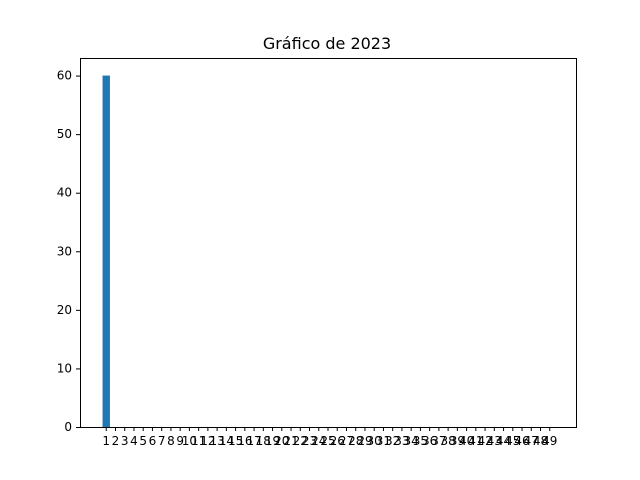 The width and height of the screenshot is (640, 480). What do you see at coordinates (512, 441) in the screenshot?
I see `x-tick-label: 45` at bounding box center [512, 441].